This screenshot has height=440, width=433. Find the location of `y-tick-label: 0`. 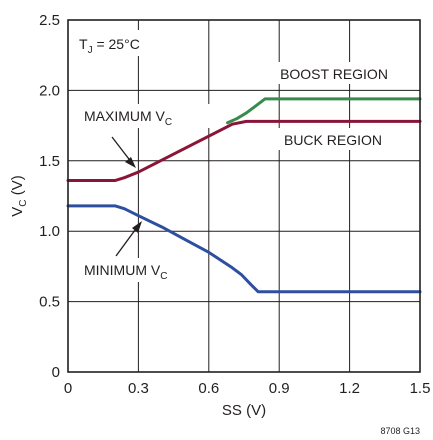

y-tick-label: 0 is located at coordinates (56, 372).